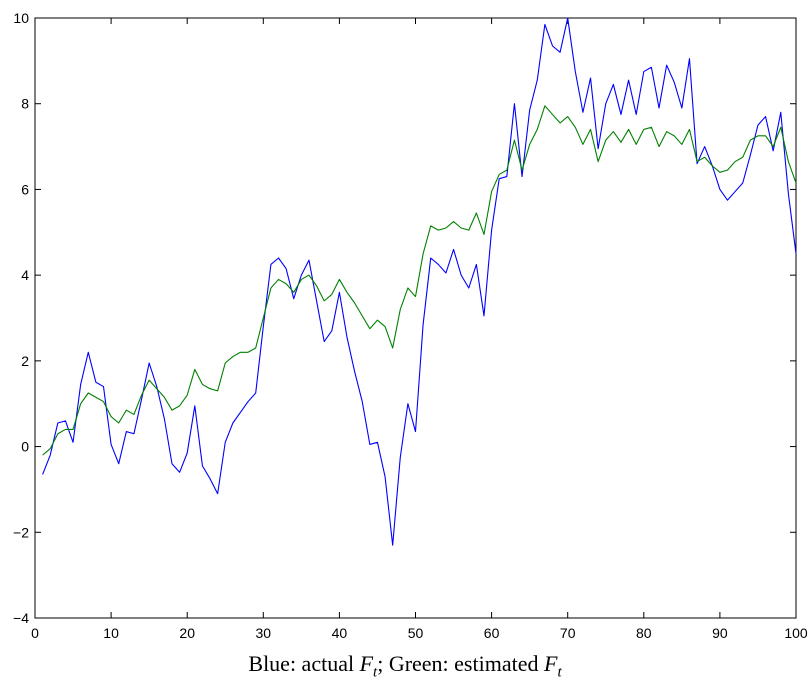  What do you see at coordinates (25, 361) in the screenshot?
I see `y-tick-label: 2` at bounding box center [25, 361].